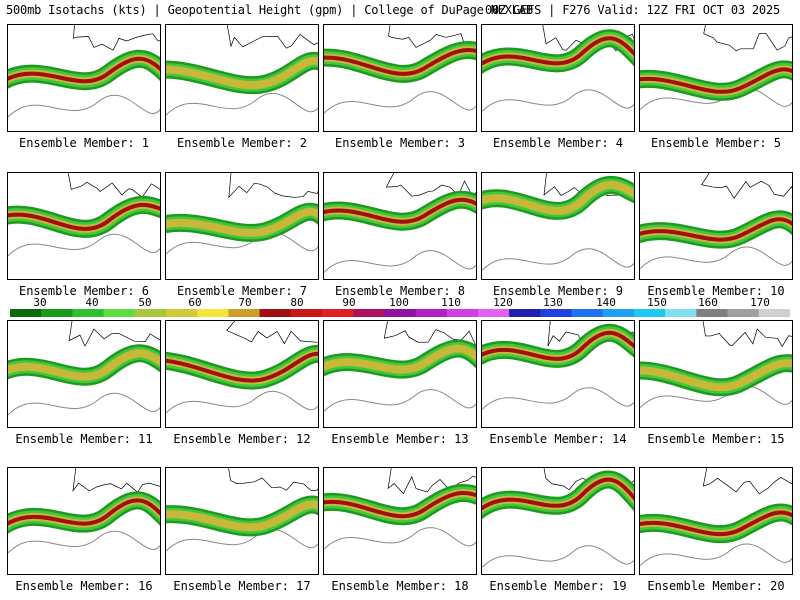 The height and width of the screenshot is (600, 800). Describe the element at coordinates (606, 302) in the screenshot. I see `colorbar-tick-label: 140` at that location.